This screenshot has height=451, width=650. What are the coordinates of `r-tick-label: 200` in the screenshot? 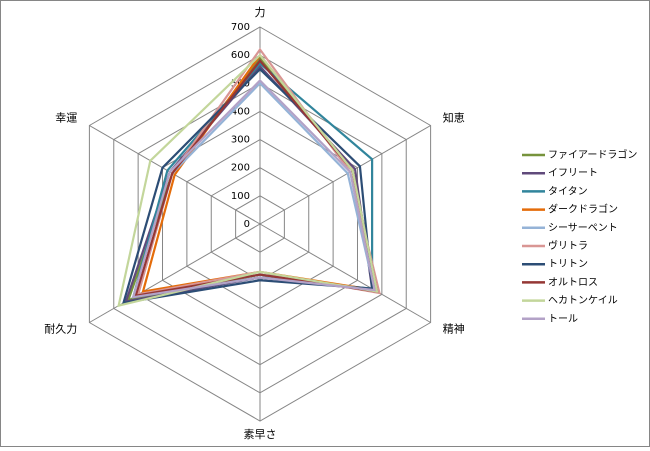 It's located at (240, 168).